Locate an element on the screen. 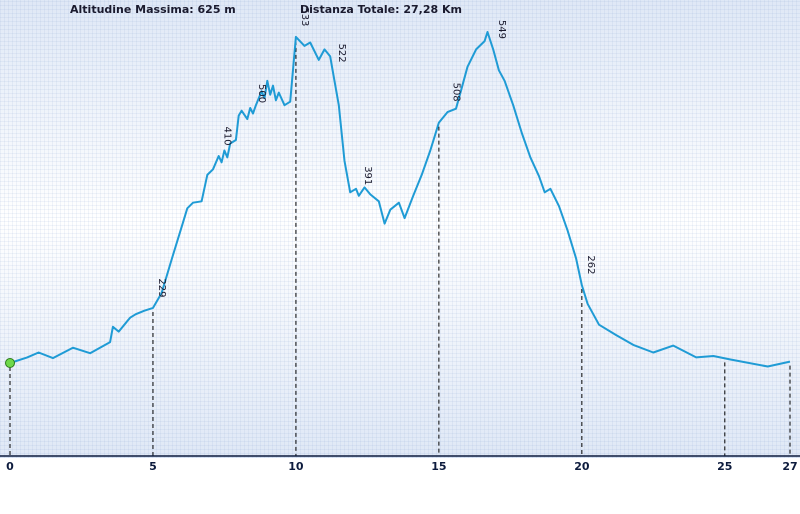 This screenshot has width=800, height=514. x-tick-label: 27 is located at coordinates (789, 466).